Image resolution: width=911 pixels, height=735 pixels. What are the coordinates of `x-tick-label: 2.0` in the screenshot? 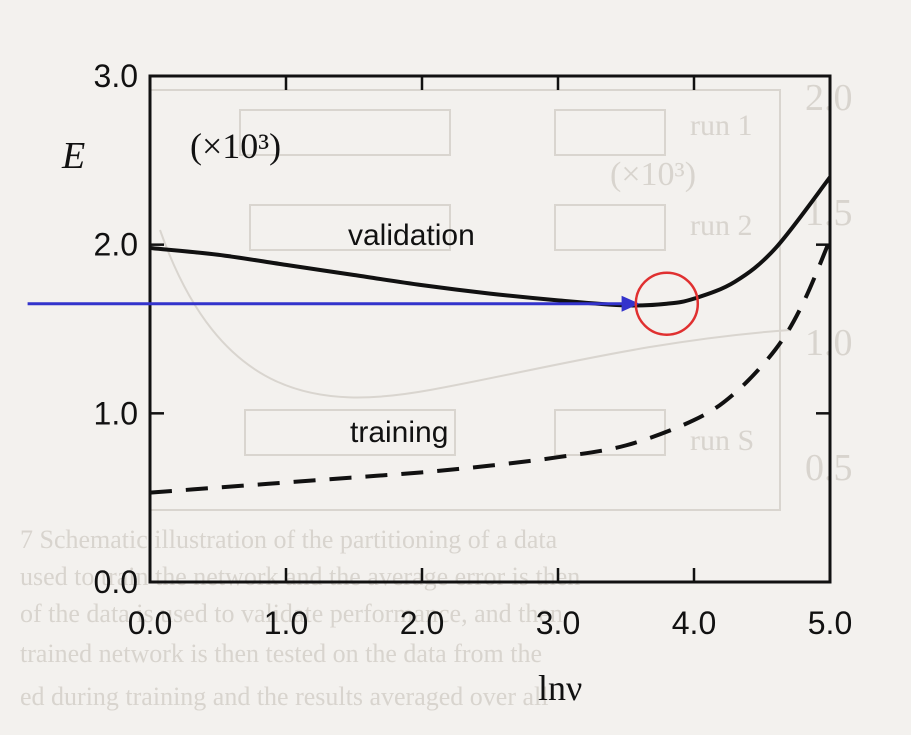 It's located at (422, 623).